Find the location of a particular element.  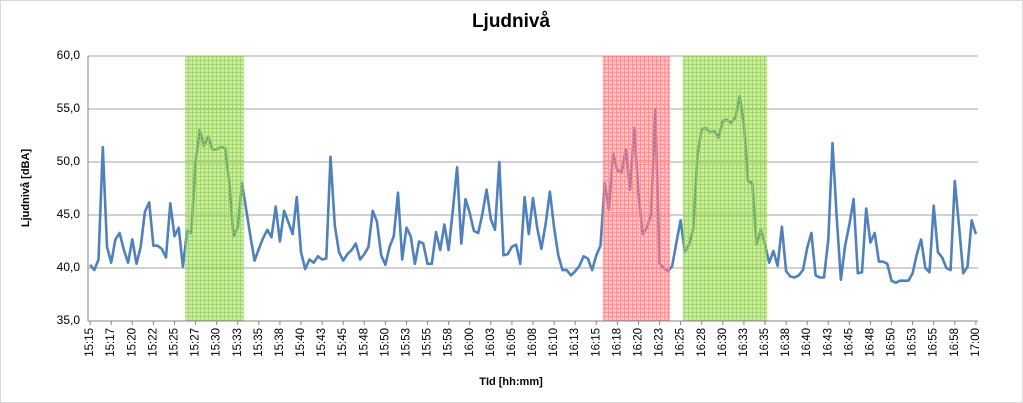

x-tick-label: 16:28 is located at coordinates (702, 342).